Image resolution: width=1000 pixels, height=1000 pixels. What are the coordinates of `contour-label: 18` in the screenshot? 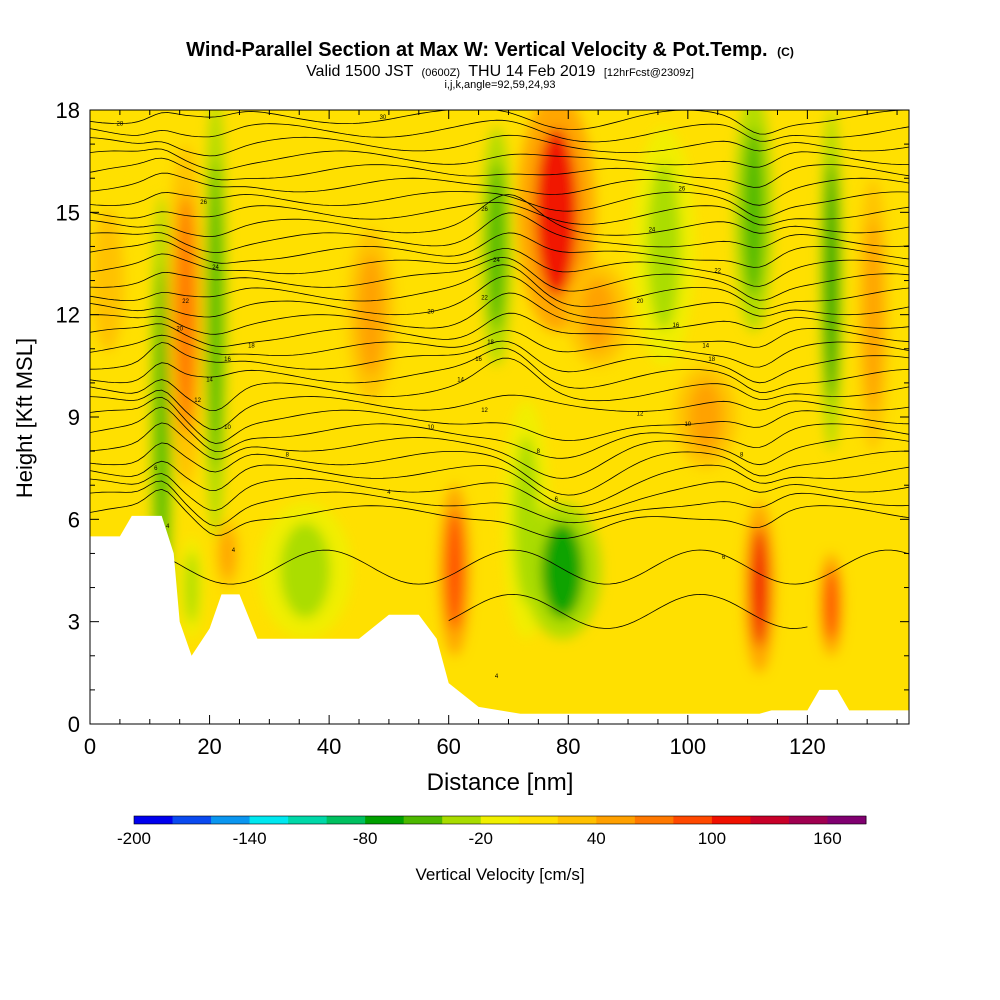 It's located at (251, 346).